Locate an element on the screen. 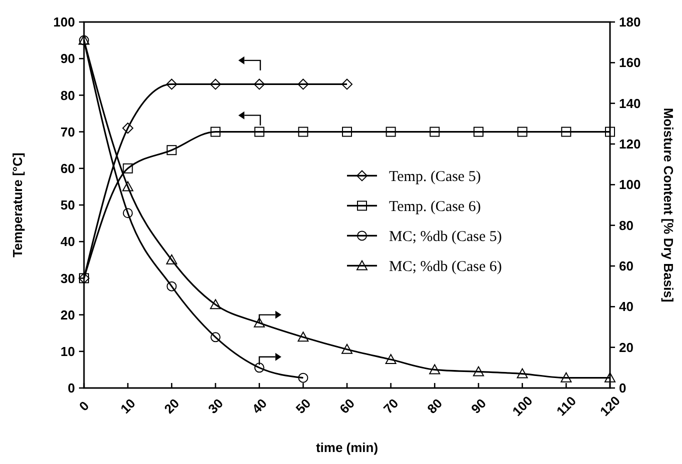  y2-tick-label: 180 is located at coordinates (630, 22).